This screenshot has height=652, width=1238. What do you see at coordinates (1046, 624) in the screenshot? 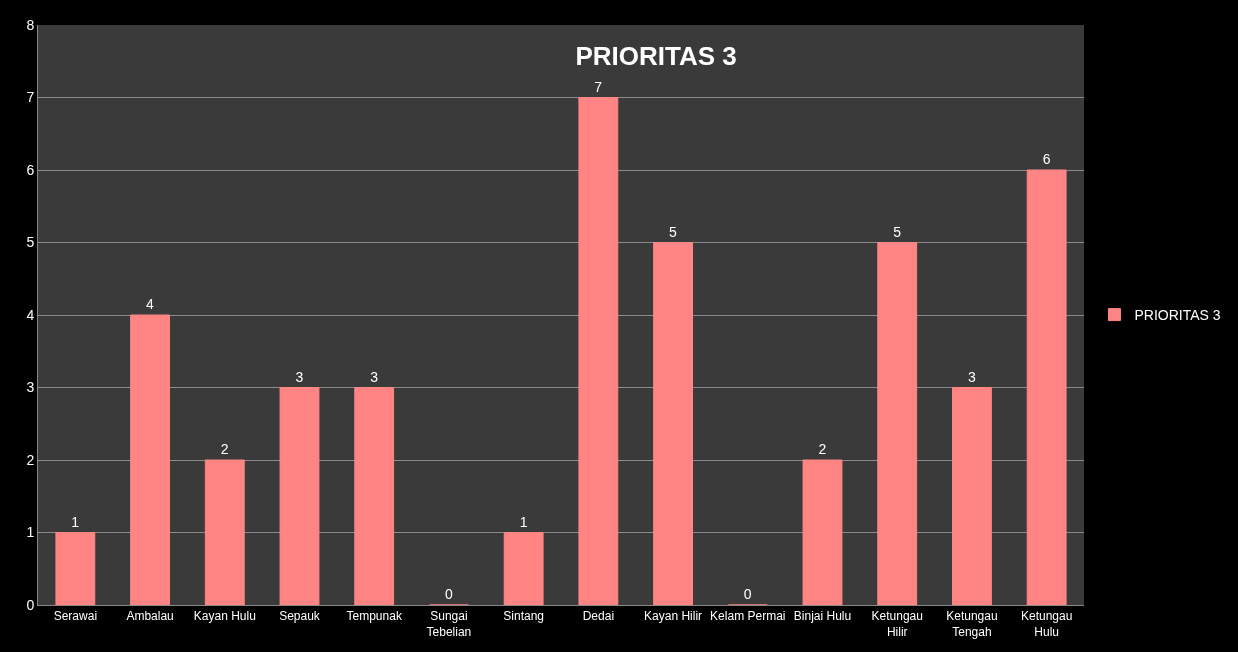
I see `x-tick-label: Ketungau Hulu` at bounding box center [1046, 624].